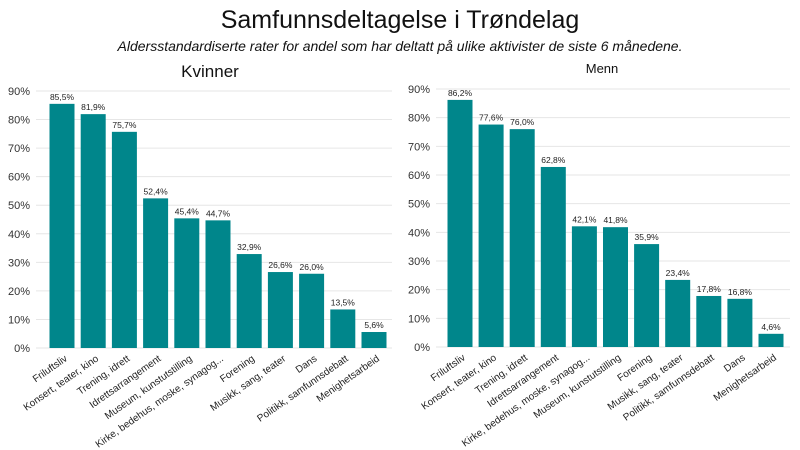 This screenshot has width=800, height=450. I want to click on kvinner-y-tick-label: 40%, so click(19, 235).